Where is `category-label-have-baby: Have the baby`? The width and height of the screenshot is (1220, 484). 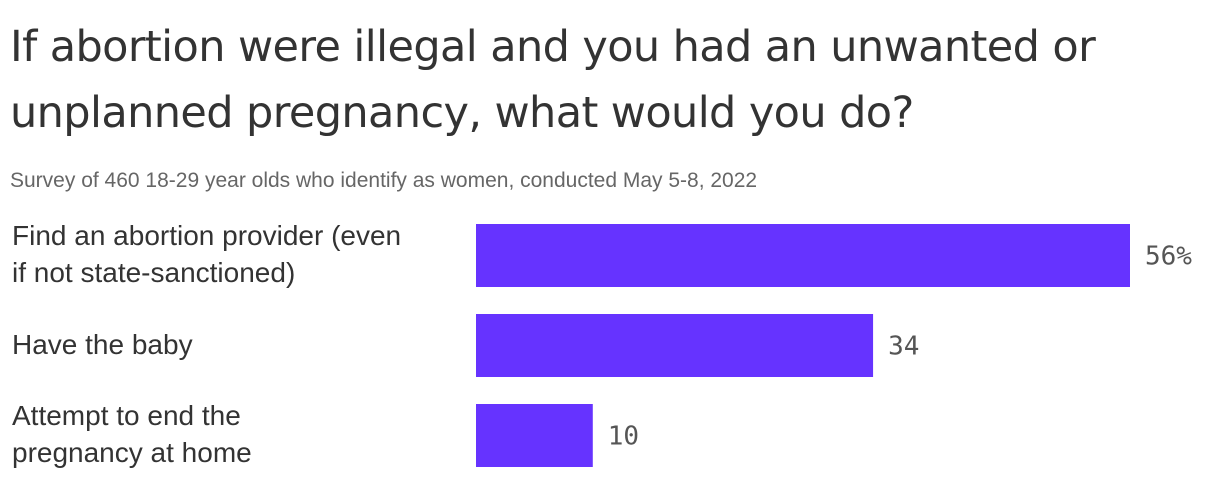 category-label-have-baby: Have the baby is located at coordinates (102, 344).